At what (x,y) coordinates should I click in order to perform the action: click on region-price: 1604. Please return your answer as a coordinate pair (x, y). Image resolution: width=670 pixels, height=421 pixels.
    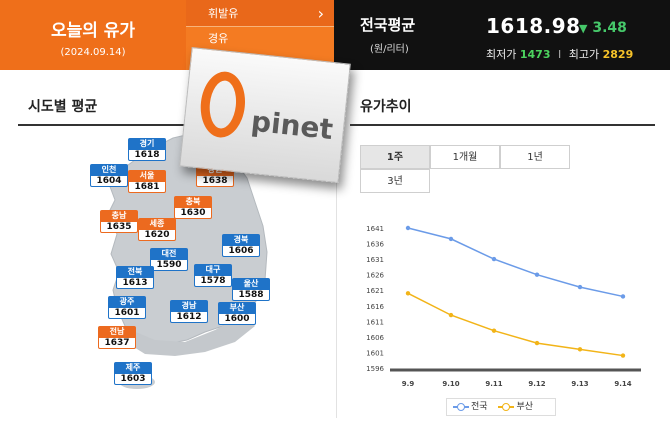
    Looking at the image, I should click on (109, 181).